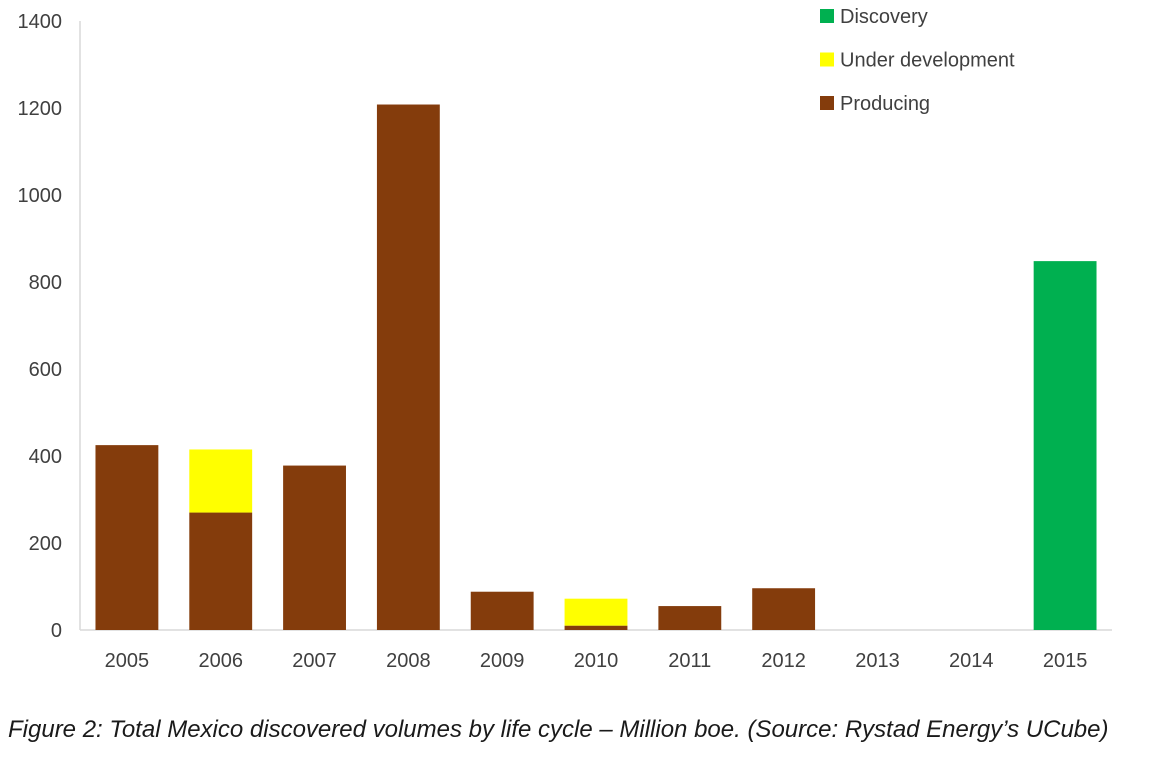  I want to click on y-tick-label: 1000, so click(40, 196).